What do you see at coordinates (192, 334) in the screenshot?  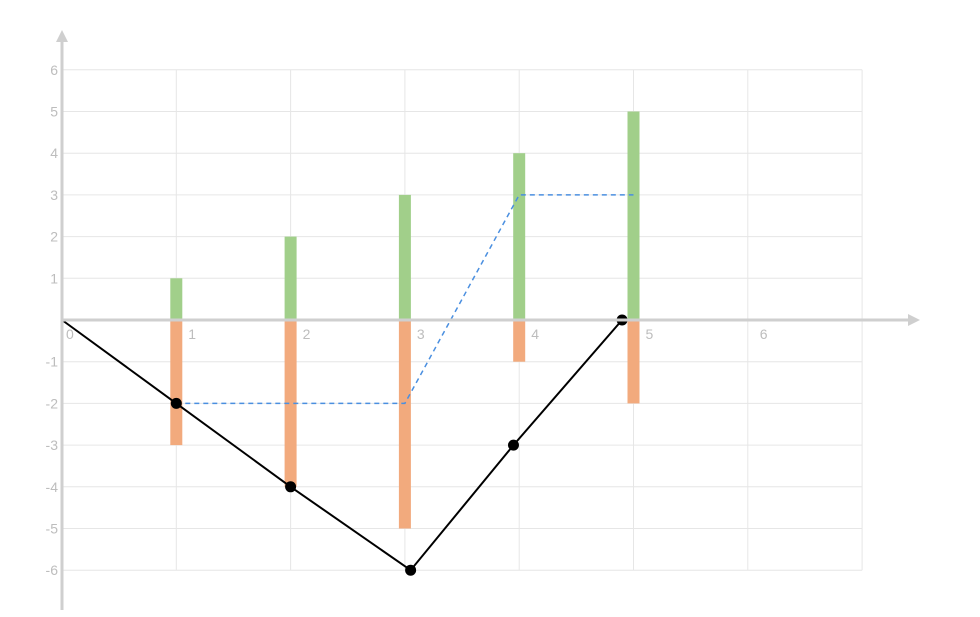 I see `x-tick-label: 1` at bounding box center [192, 334].